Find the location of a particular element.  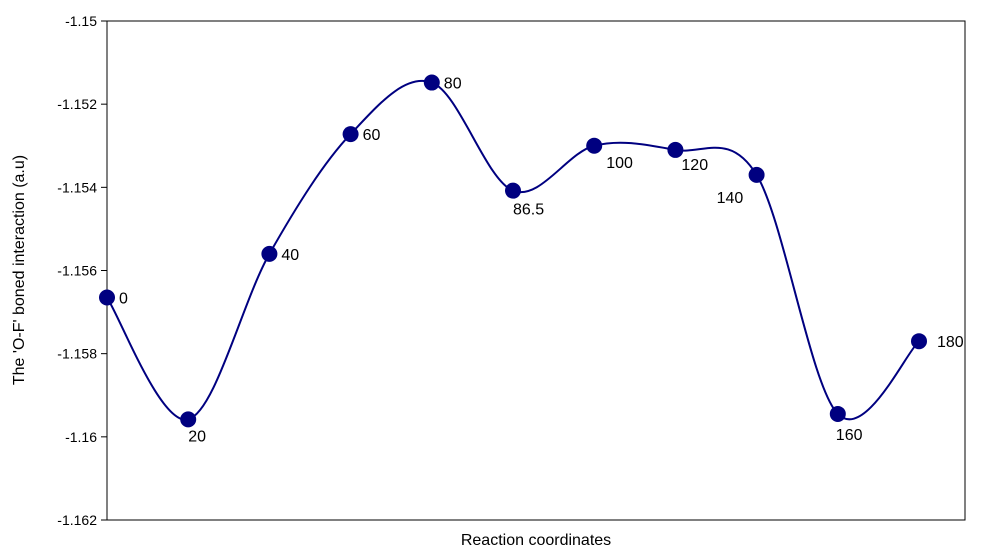

data-point-label: 180 is located at coordinates (950, 342).